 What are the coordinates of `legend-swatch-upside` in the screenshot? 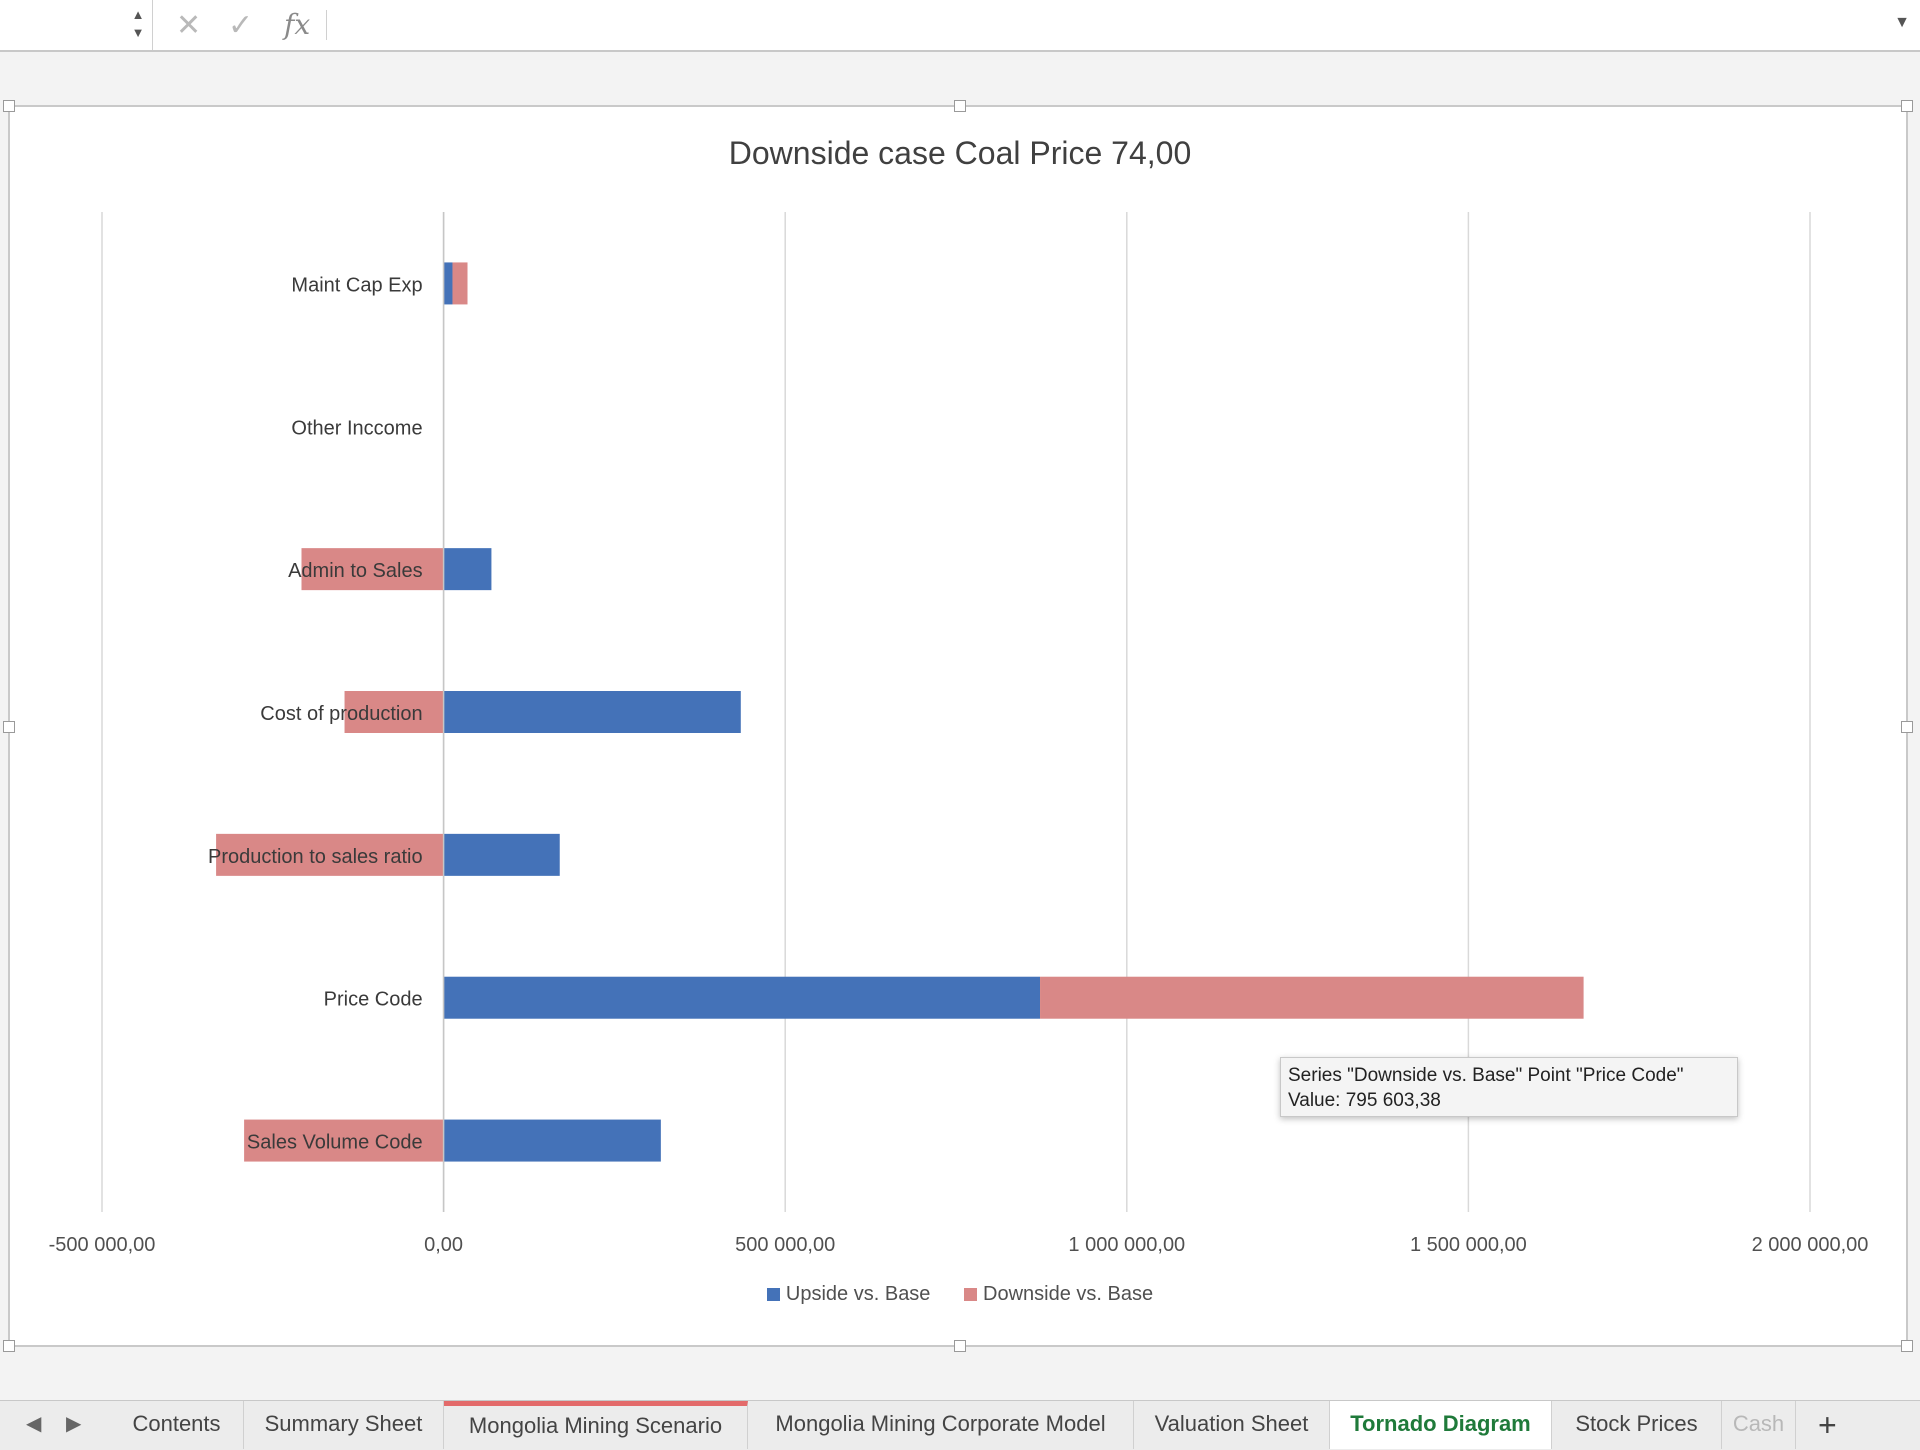 It's located at (773, 1294).